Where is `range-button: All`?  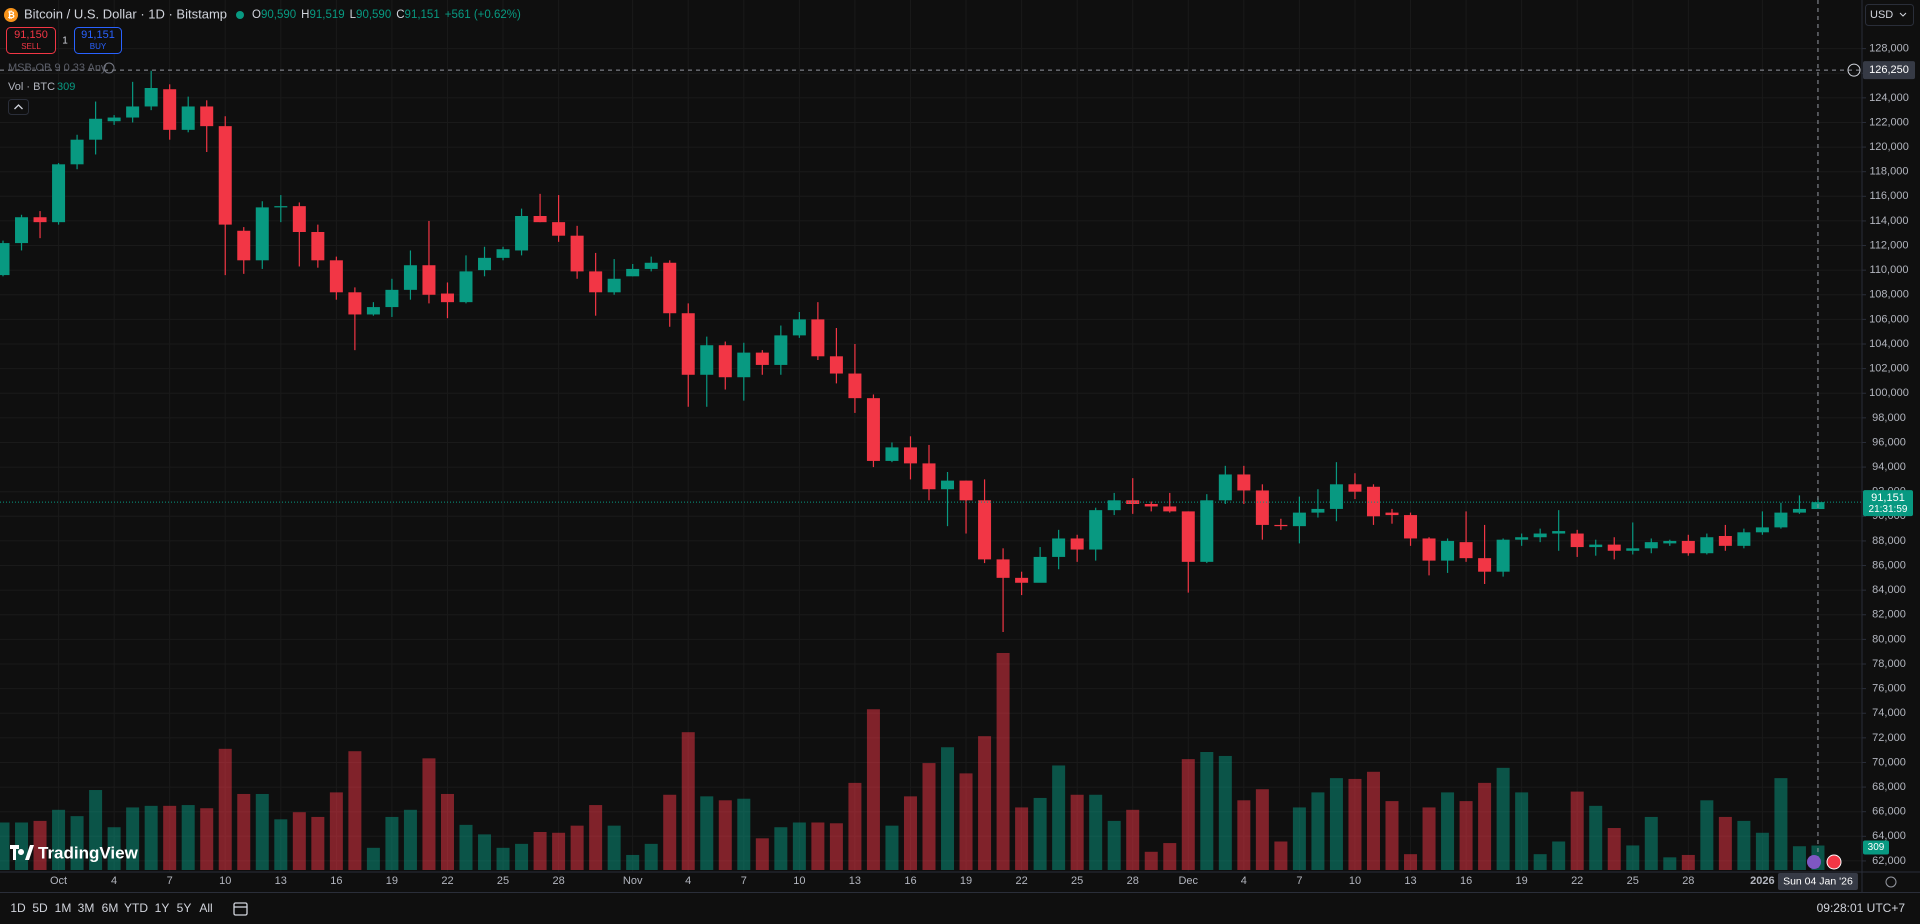 range-button: All is located at coordinates (205, 908).